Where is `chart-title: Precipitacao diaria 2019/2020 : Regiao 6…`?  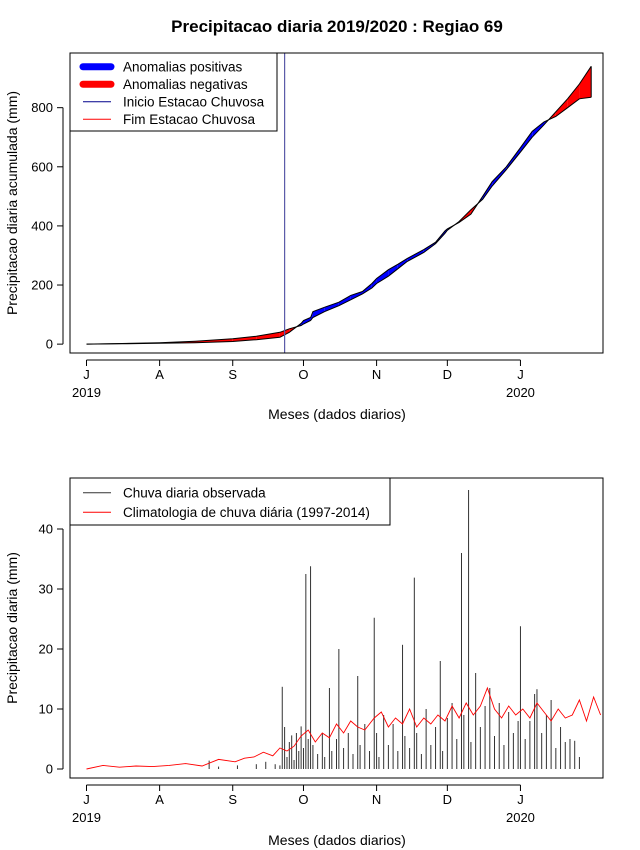 chart-title: Precipitacao diaria 2019/2020 : Regiao 6… is located at coordinates (337, 26).